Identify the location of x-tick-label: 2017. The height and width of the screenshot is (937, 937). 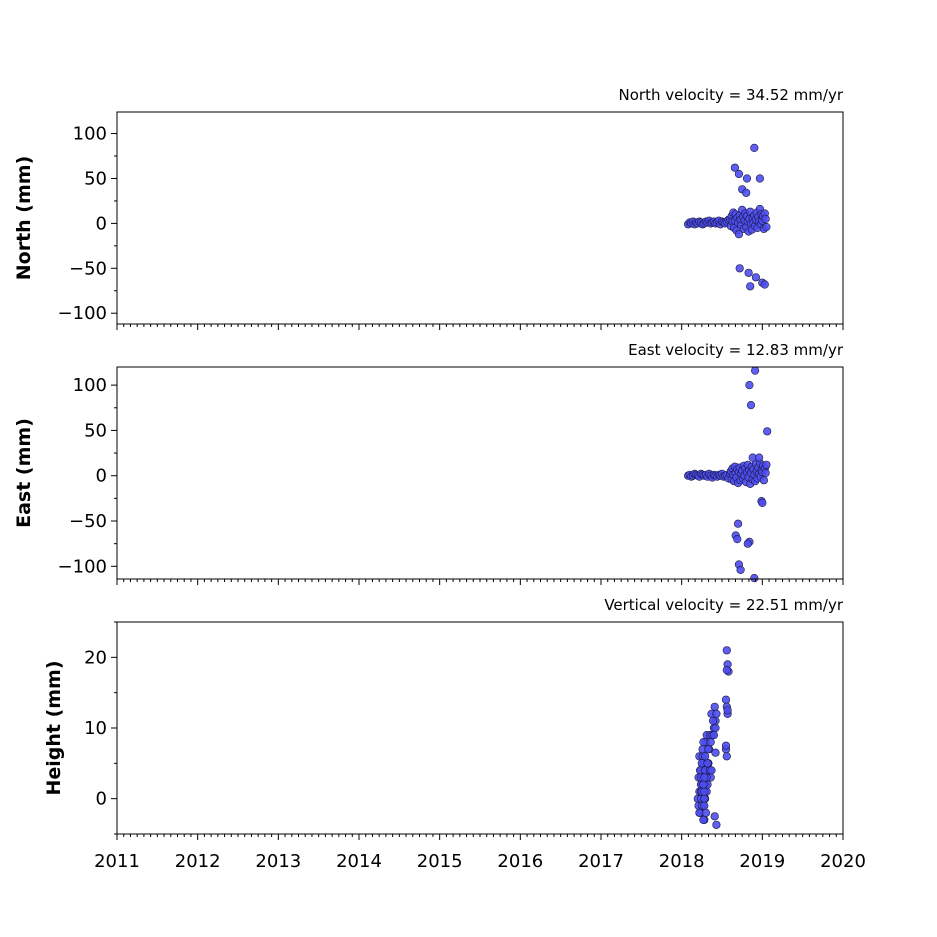
(601, 861).